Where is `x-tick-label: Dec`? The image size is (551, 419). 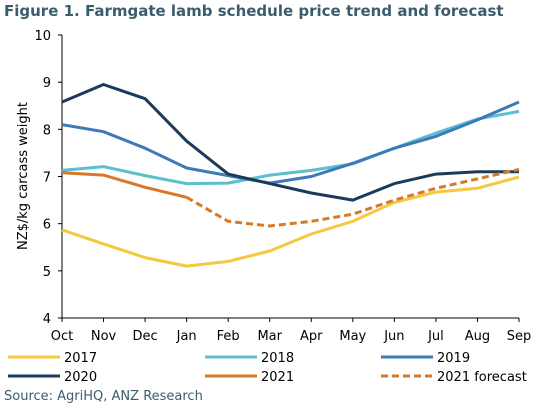 x-tick-label: Dec is located at coordinates (145, 336).